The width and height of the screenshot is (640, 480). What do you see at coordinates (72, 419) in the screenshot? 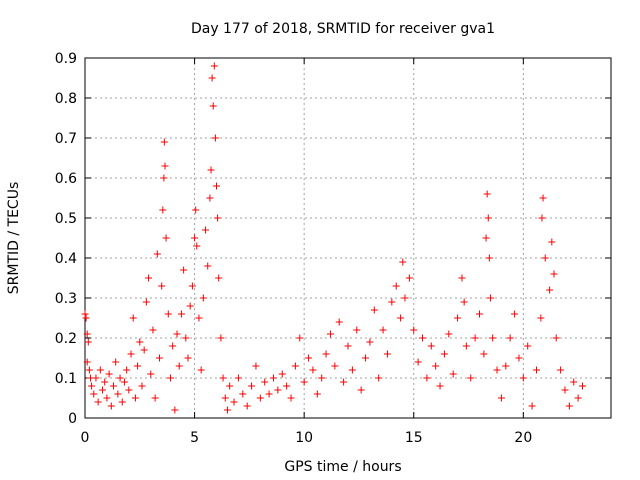
I see `y-tick-label: 0` at bounding box center [72, 419].